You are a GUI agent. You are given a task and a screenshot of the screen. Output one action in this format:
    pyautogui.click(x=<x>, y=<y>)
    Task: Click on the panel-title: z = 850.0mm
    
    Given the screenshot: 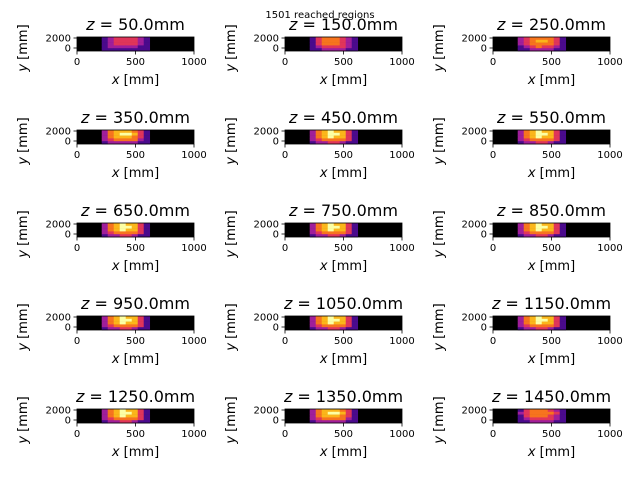 What is the action you would take?
    pyautogui.click(x=551, y=210)
    